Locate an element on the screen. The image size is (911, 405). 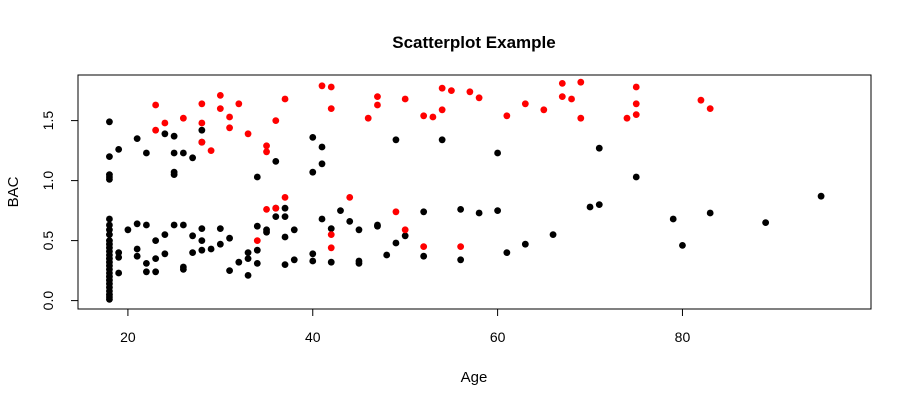
chart-title: Scatterplot Example is located at coordinates (473, 42).